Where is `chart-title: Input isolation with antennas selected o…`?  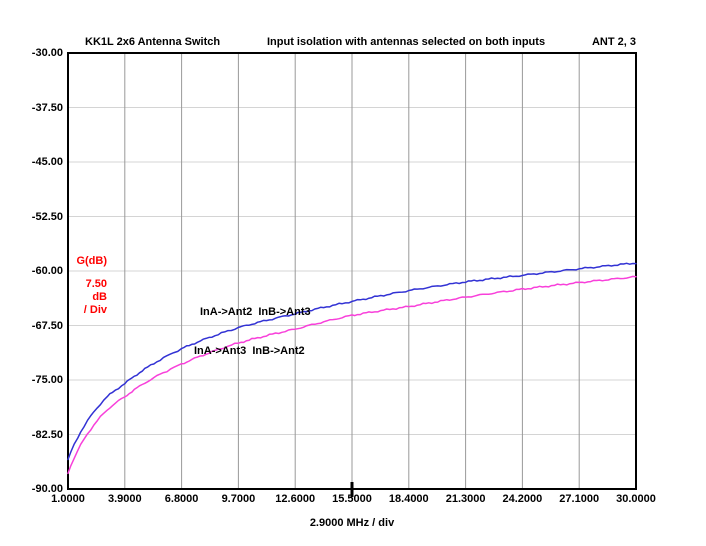
chart-title: Input isolation with antennas selected o… is located at coordinates (406, 42).